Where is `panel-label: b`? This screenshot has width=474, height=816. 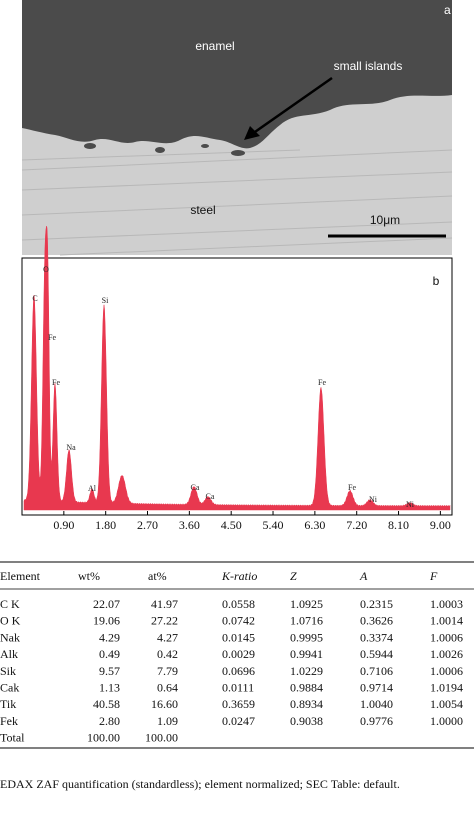 panel-label: b is located at coordinates (436, 281).